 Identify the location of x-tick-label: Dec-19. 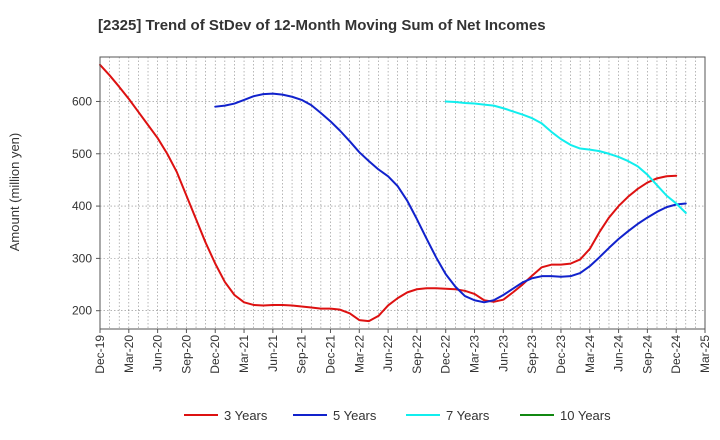
(100, 354).